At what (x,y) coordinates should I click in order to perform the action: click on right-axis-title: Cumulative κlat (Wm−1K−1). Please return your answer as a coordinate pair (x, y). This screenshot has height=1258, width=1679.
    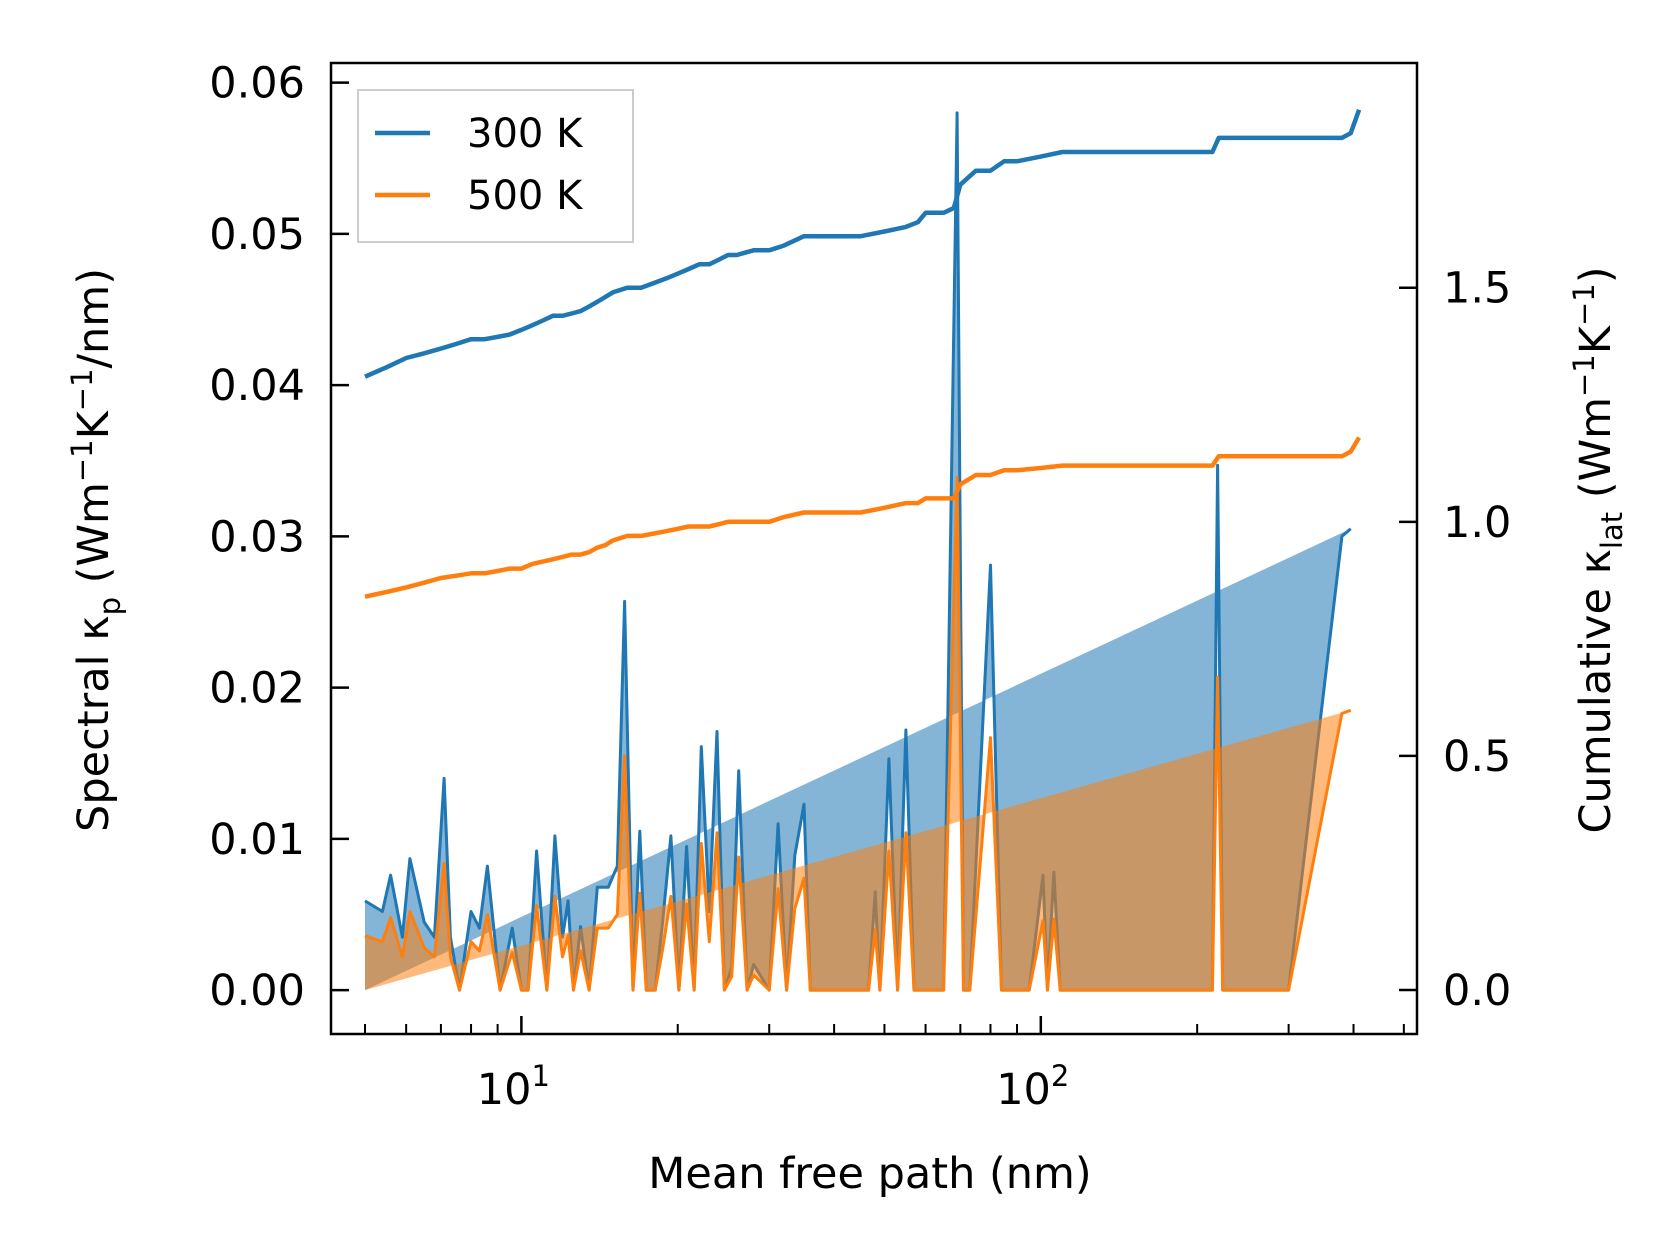
    Looking at the image, I should click on (1598, 550).